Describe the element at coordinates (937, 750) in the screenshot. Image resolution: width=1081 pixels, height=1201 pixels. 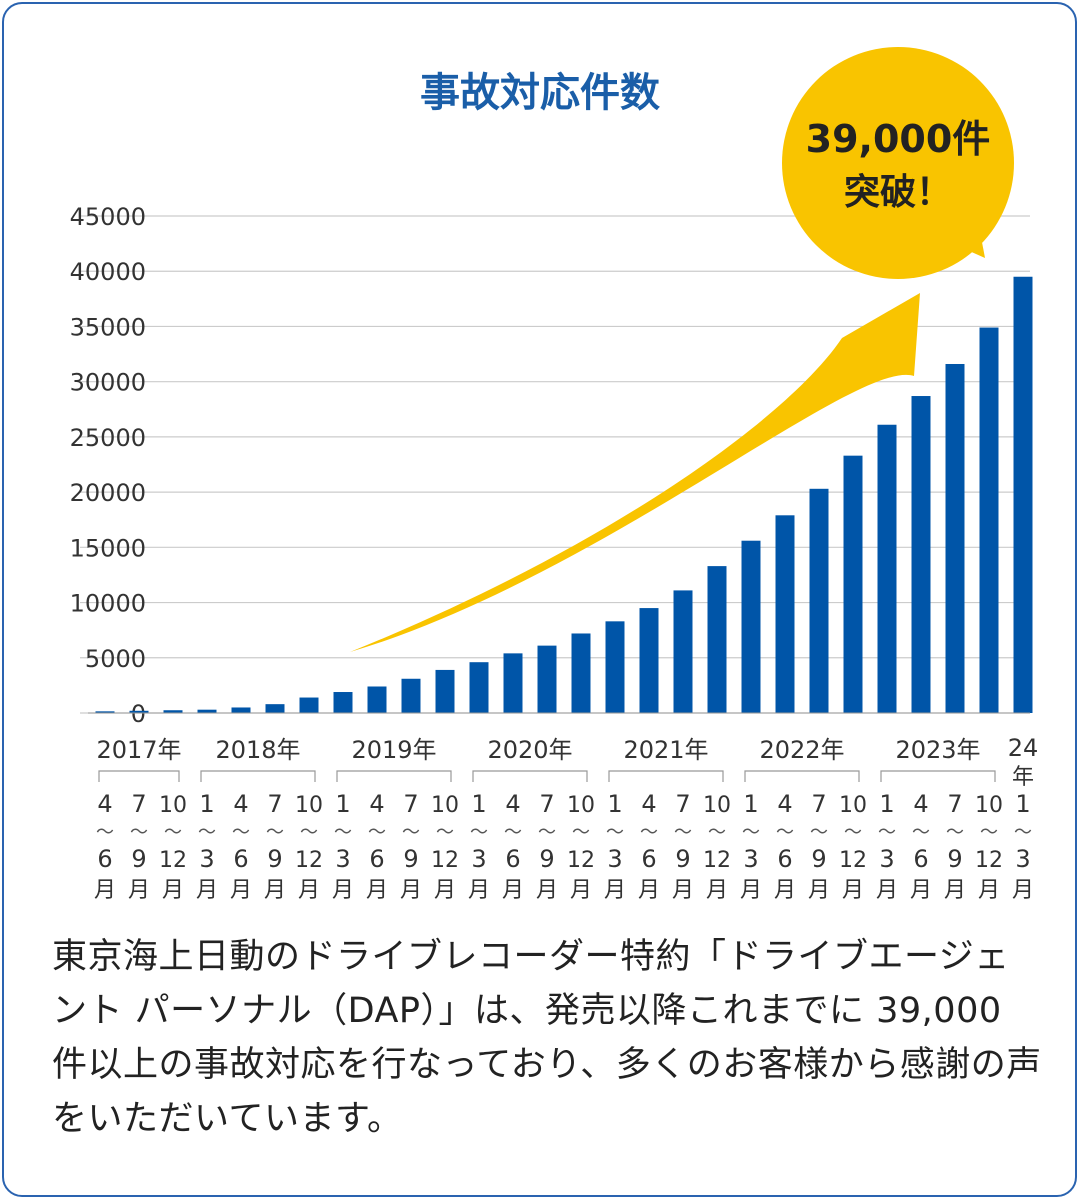
I see `year-label: 2023年` at that location.